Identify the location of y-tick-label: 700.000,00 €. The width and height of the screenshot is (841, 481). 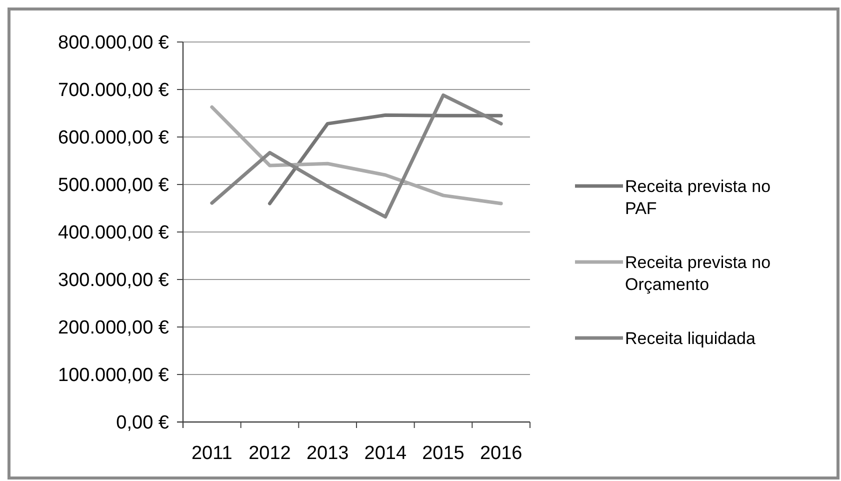
(114, 91).